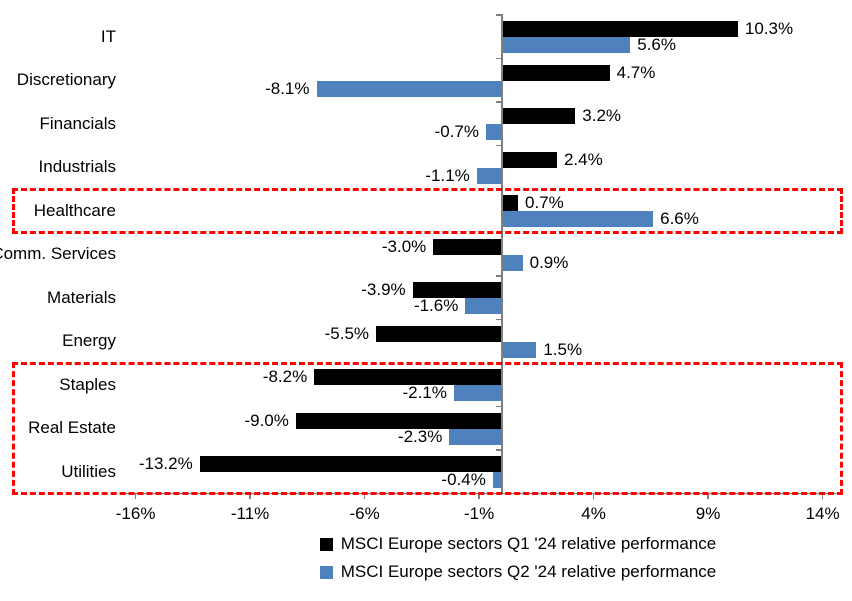  Describe the element at coordinates (250, 513) in the screenshot. I see `x-axis-tick-label: -11%` at that location.